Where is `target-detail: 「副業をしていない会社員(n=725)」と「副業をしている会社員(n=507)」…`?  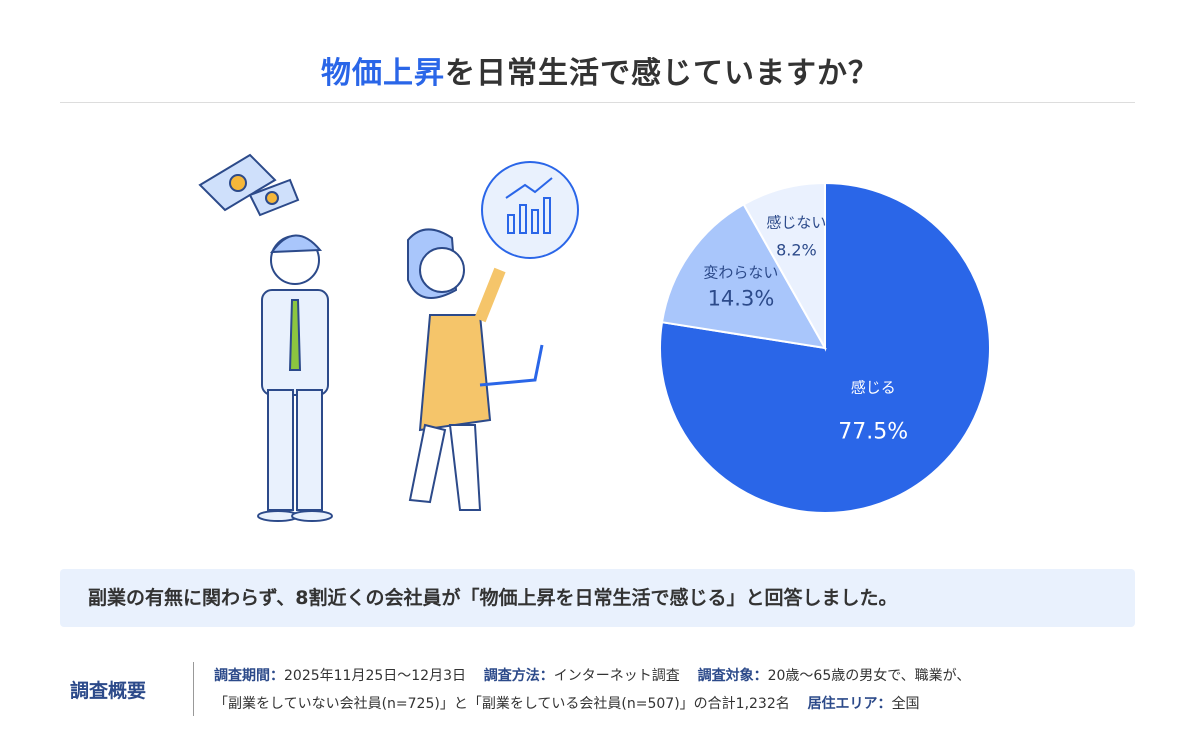 target-detail: 「副業をしていない会社員(n=725)」と「副業をしている会社員(n=507)」… is located at coordinates (502, 704).